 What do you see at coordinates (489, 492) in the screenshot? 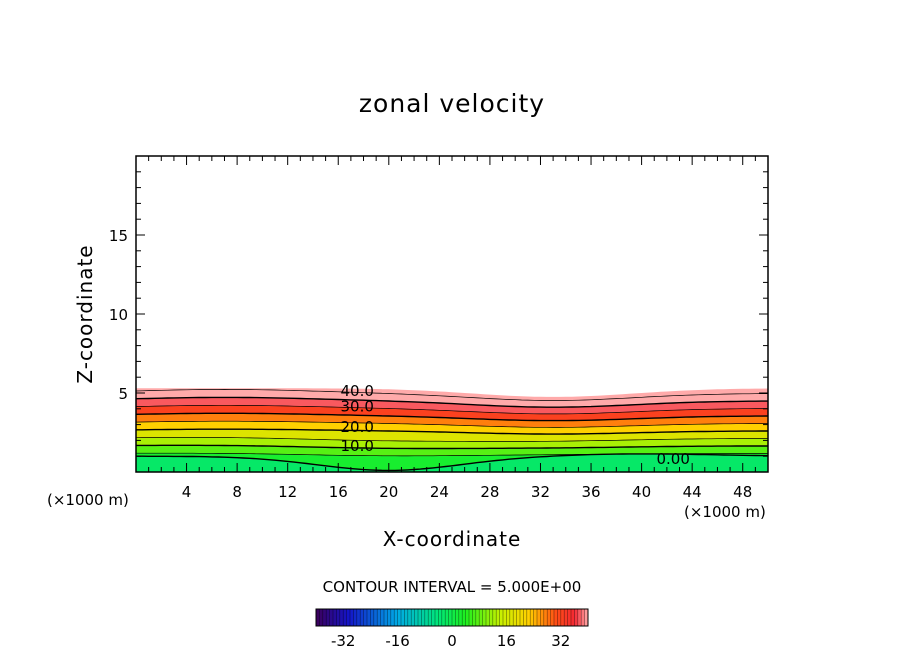
I see `x-tick-label: 28` at bounding box center [489, 492].